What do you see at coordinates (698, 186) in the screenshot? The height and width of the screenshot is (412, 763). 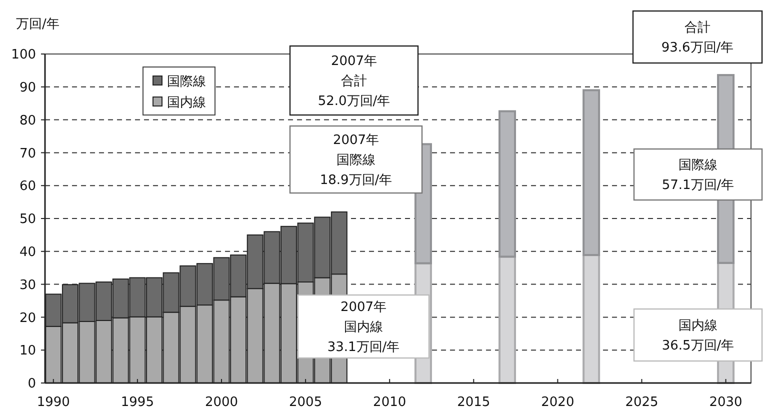 I see `annotation: 57.1万回/年` at bounding box center [698, 186].